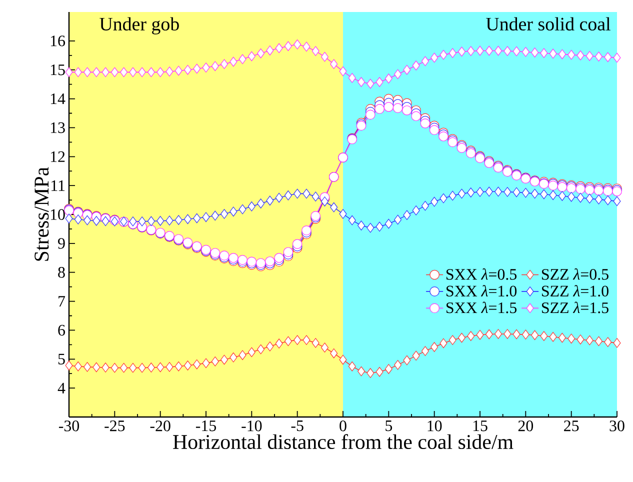  I want to click on legend-label: SZZ λ=0.5, so click(575, 274).